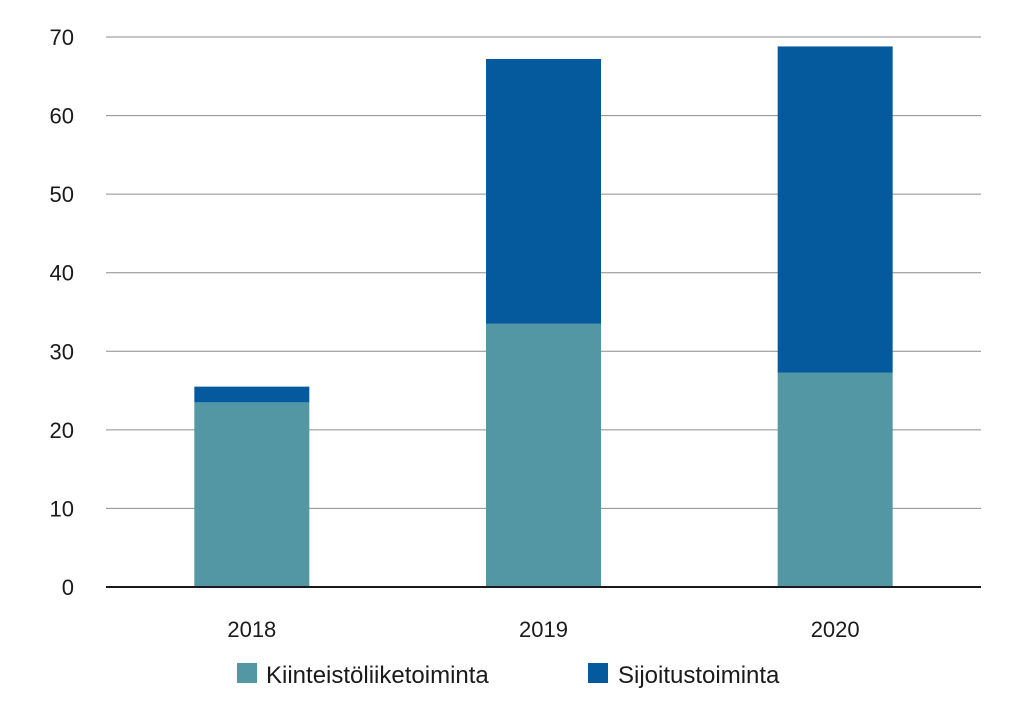 The image size is (1024, 726). Describe the element at coordinates (252, 394) in the screenshot. I see `bar-segment-2018-sijoitustoiminta` at that location.